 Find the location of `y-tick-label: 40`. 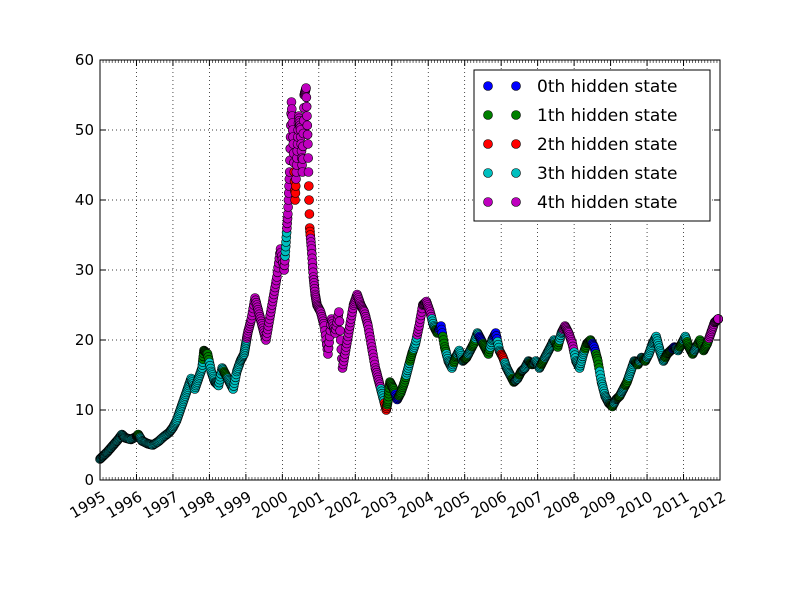

y-tick-label: 40 is located at coordinates (84, 200).